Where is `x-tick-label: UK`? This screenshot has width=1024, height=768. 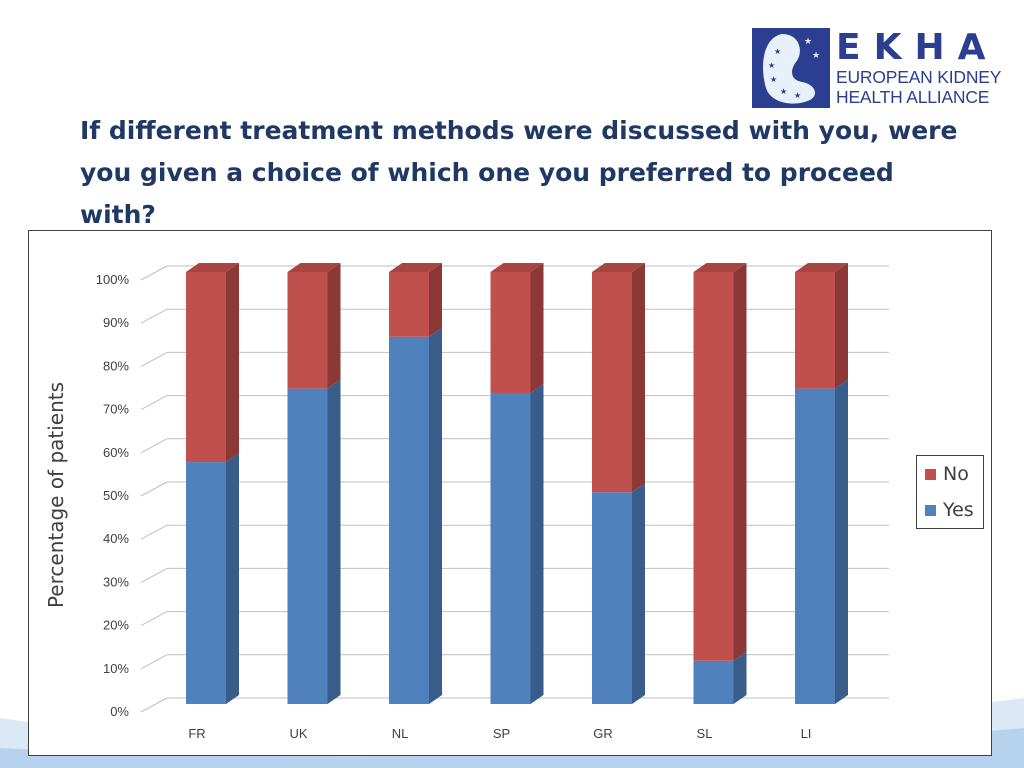
x-tick-label: UK is located at coordinates (298, 733).